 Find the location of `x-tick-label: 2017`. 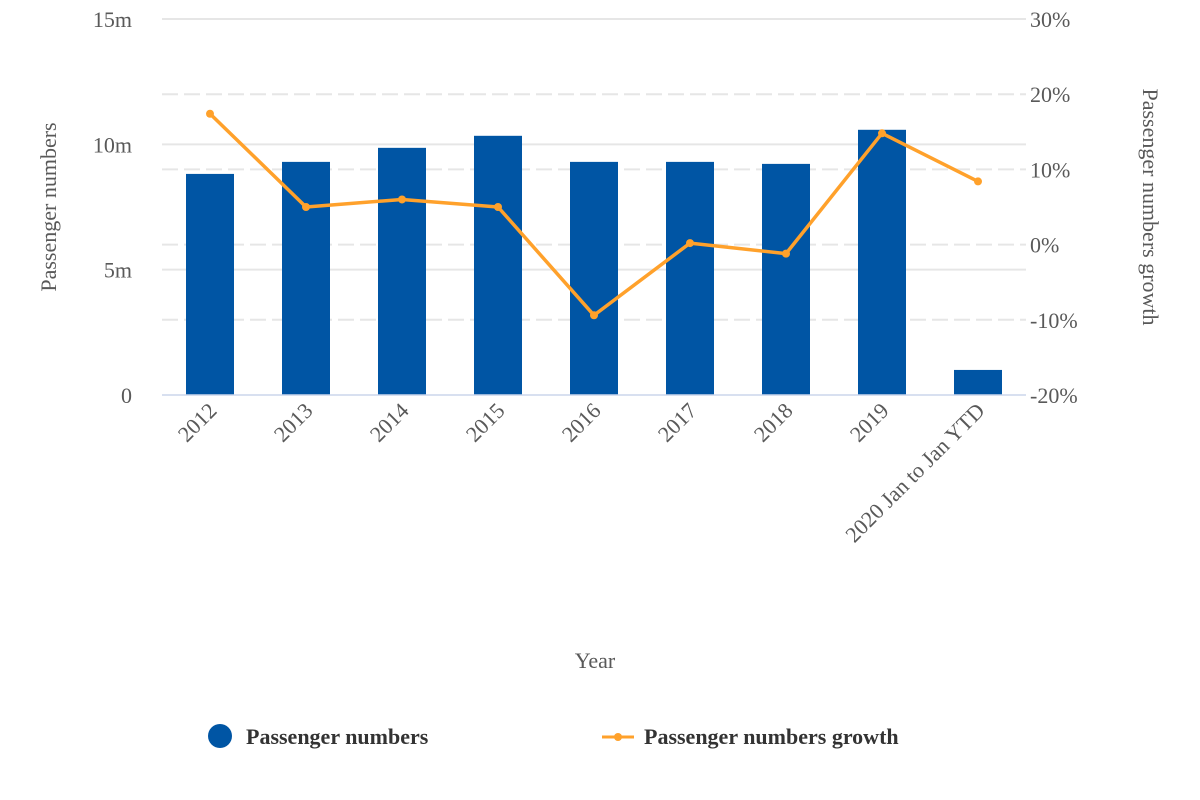

x-tick-label: 2017 is located at coordinates (677, 422).